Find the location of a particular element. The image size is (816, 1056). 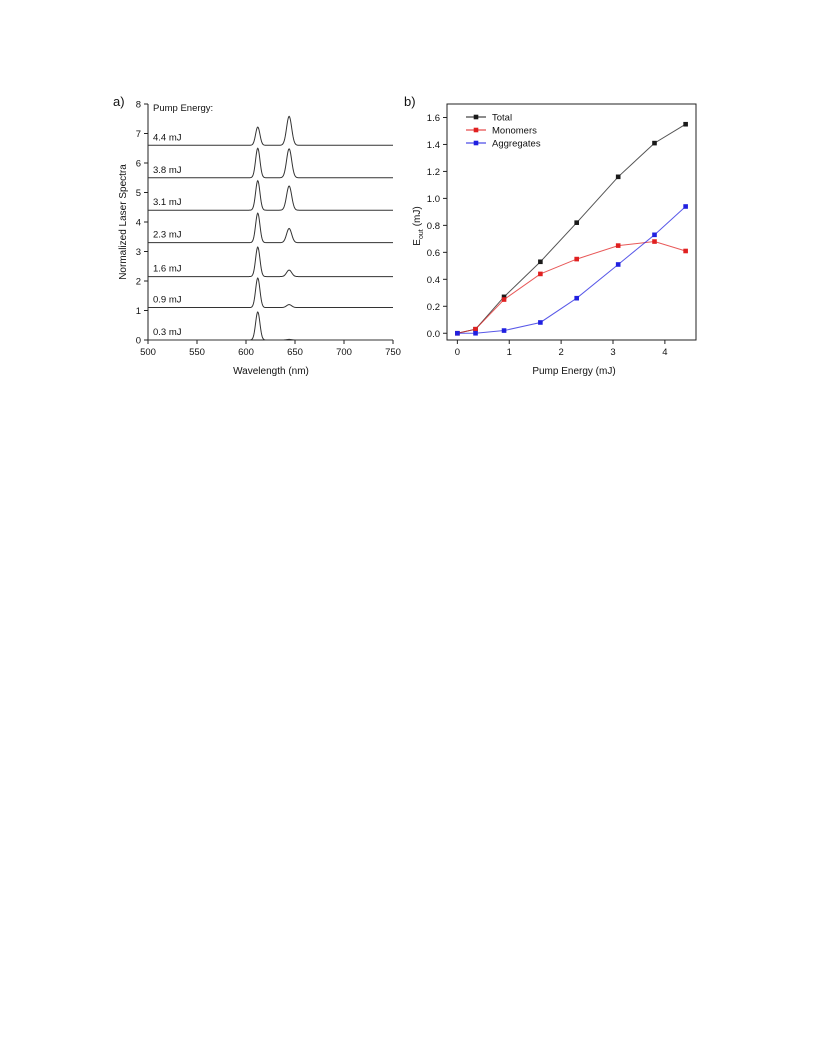

x-tick-label: 550 is located at coordinates (197, 352).